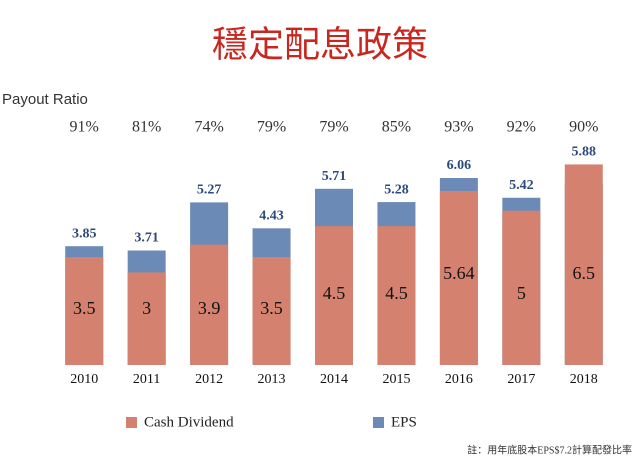 This screenshot has height=458, width=640. What do you see at coordinates (146, 127) in the screenshot?
I see `payout-ratio: 81%` at bounding box center [146, 127].